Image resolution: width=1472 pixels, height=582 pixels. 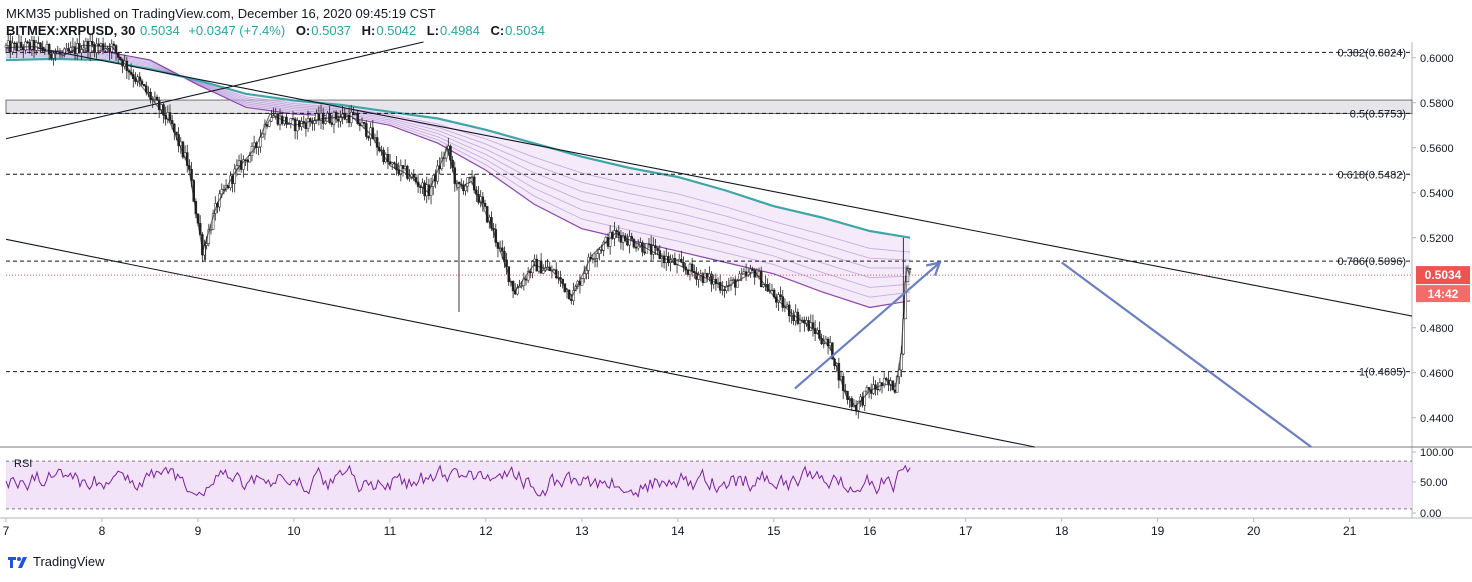 I want to click on time-tick-label: 14, so click(x=678, y=531).